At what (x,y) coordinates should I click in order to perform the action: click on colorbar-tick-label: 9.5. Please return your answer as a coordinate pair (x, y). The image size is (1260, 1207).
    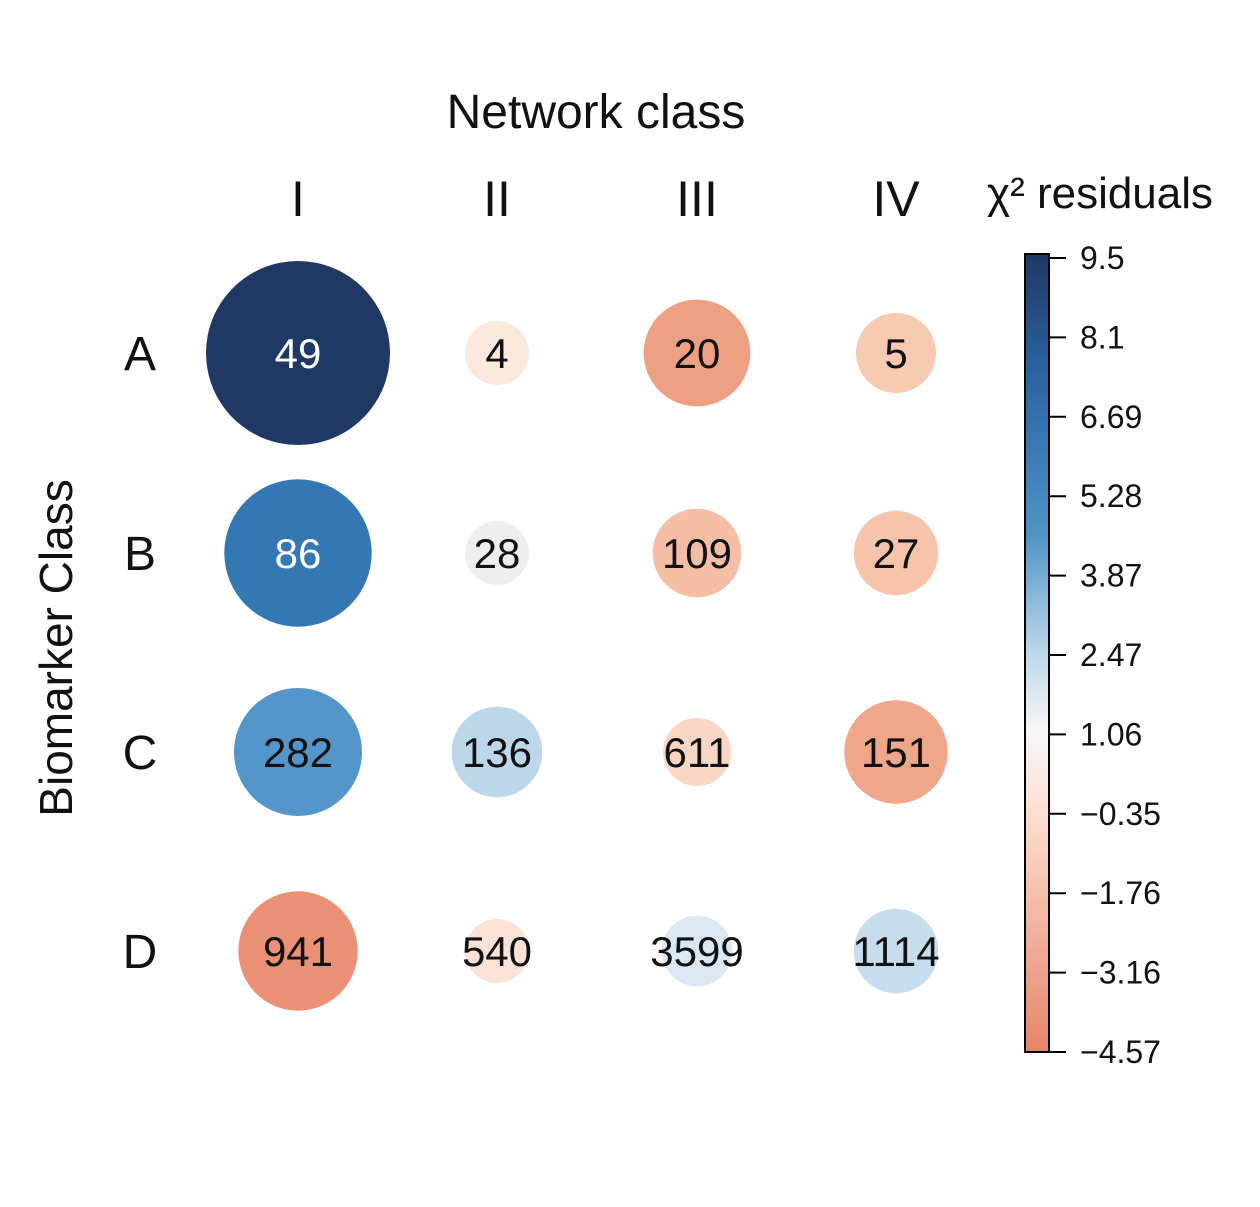
    Looking at the image, I should click on (1102, 258).